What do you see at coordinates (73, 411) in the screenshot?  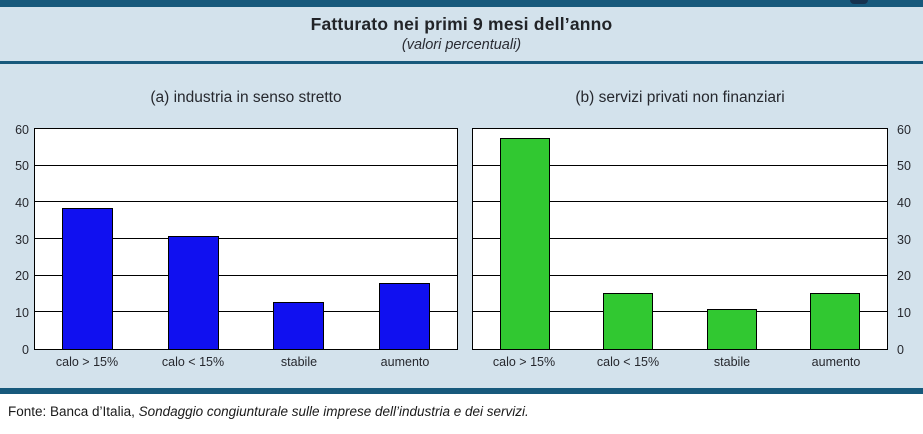 I see `source-note-prefix: Fonte: Banca d’Italia,` at bounding box center [73, 411].